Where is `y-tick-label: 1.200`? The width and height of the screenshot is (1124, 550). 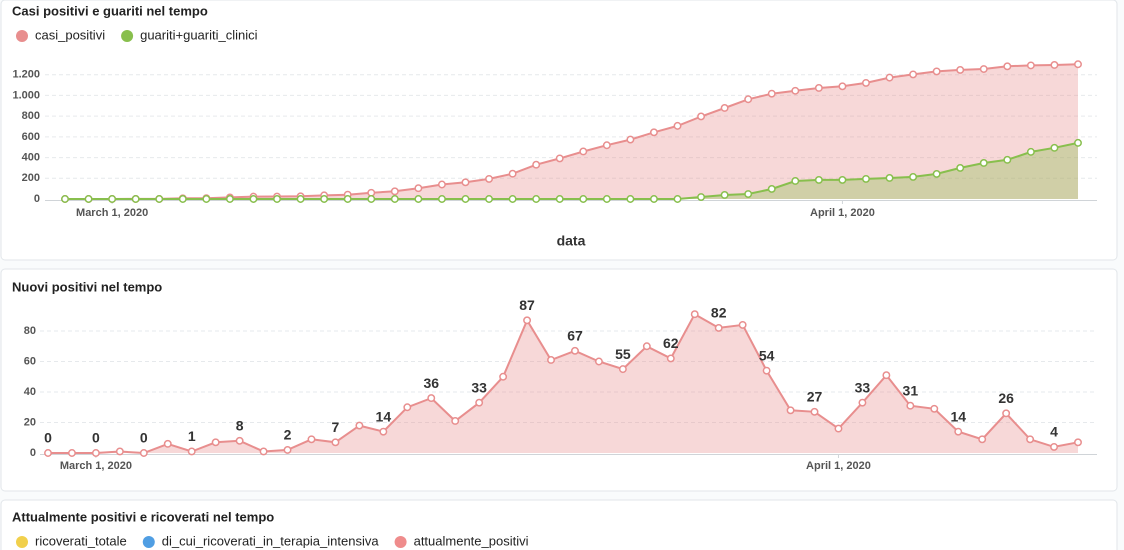
y-tick-label: 1.200 is located at coordinates (26, 75).